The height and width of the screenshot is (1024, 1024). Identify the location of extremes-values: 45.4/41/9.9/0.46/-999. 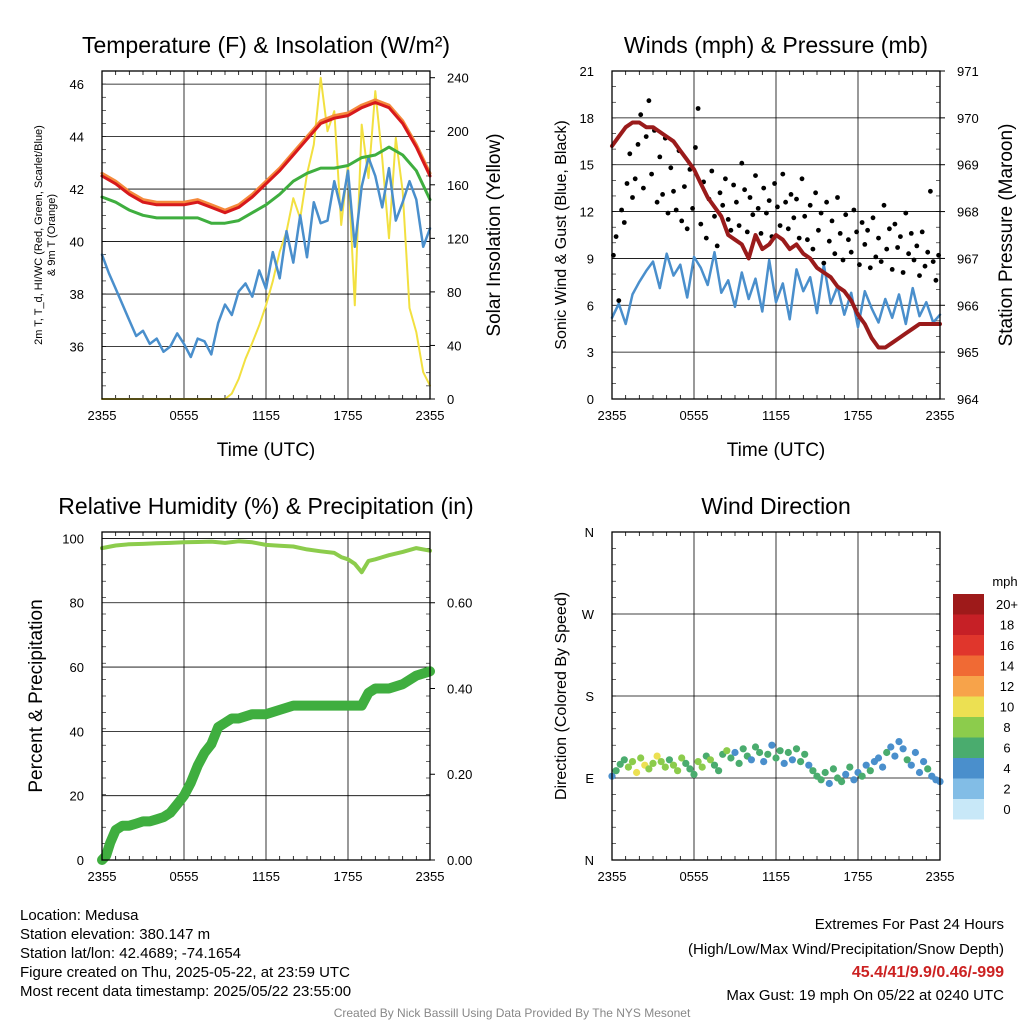
(927, 972).